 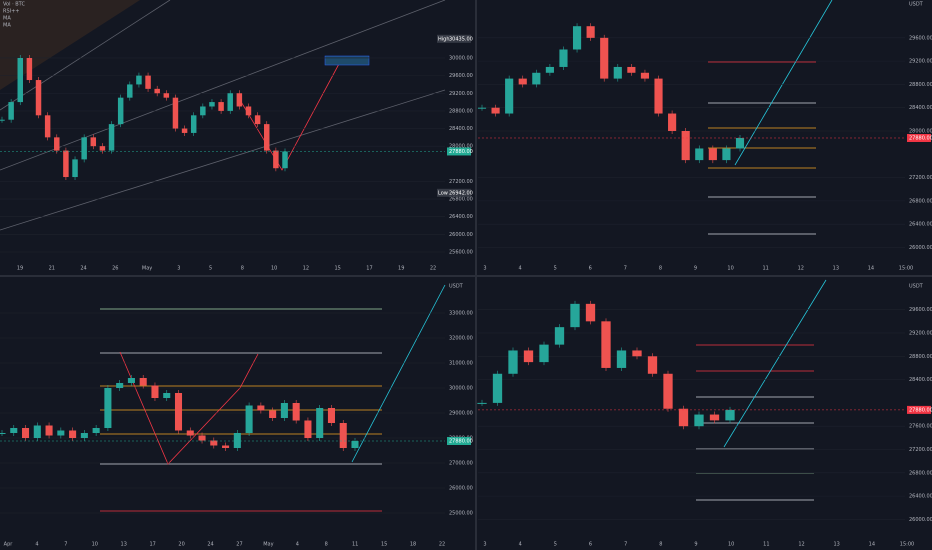 What do you see at coordinates (783, 83) in the screenshot?
I see `trend-line` at bounding box center [783, 83].